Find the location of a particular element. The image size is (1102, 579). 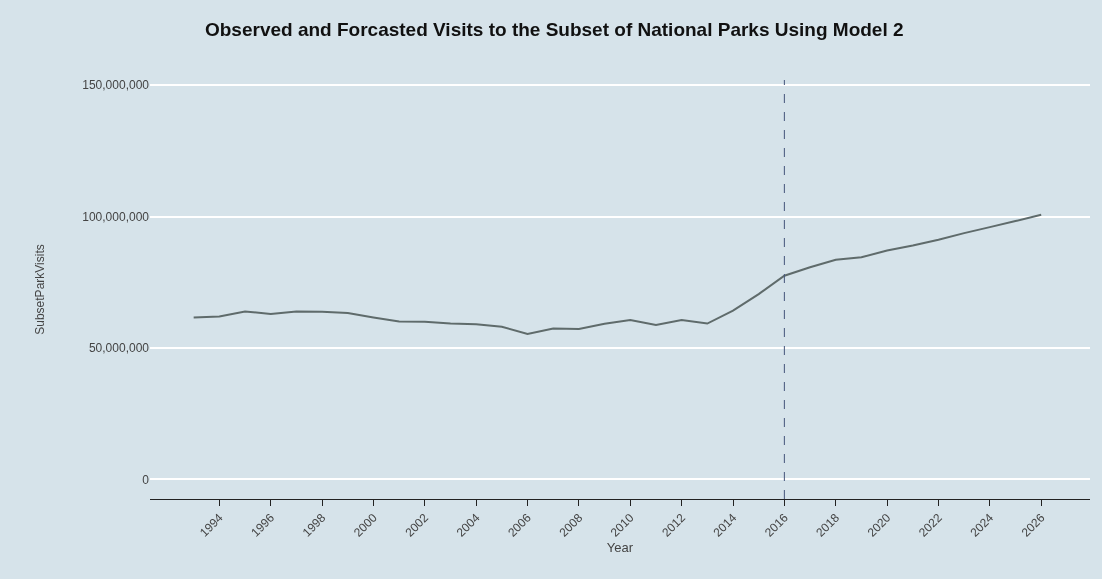

y-tick-label: 50,000,000 is located at coordinates (119, 348).